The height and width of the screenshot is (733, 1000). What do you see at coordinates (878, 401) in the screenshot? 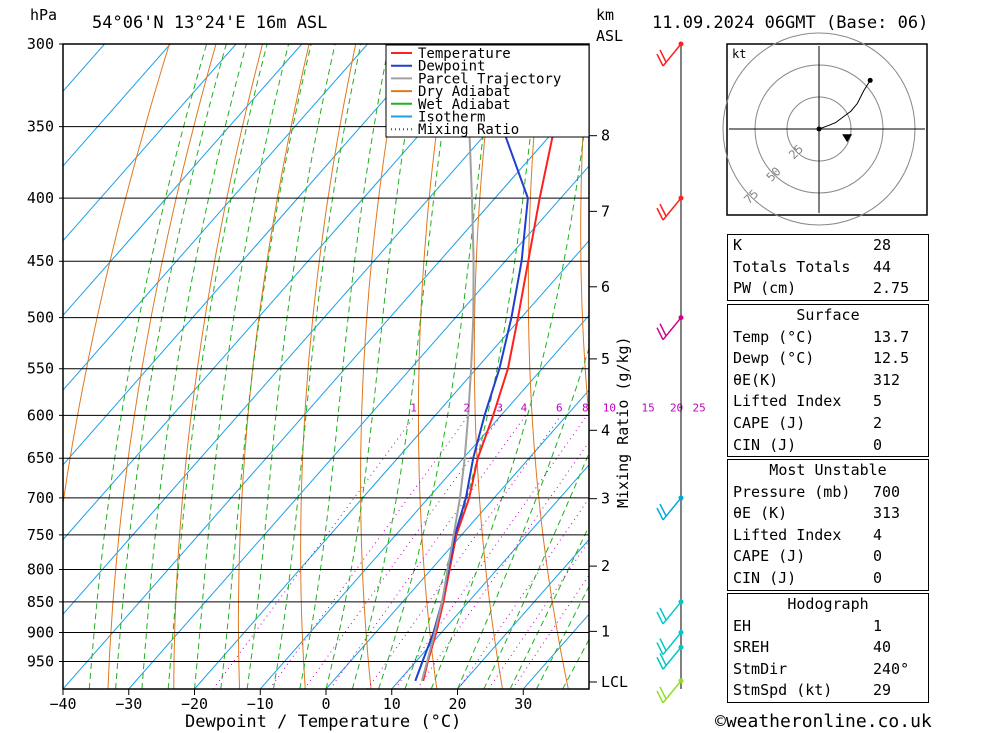
I see `row-value: 5` at bounding box center [878, 401].